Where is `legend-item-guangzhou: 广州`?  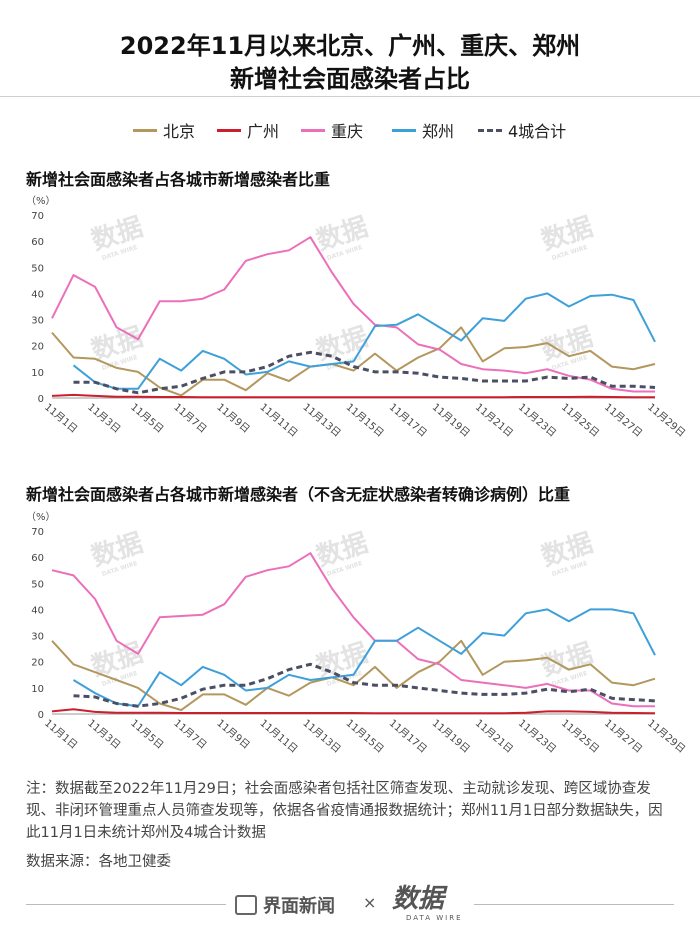
legend-item-guangzhou: 广州 is located at coordinates (248, 130).